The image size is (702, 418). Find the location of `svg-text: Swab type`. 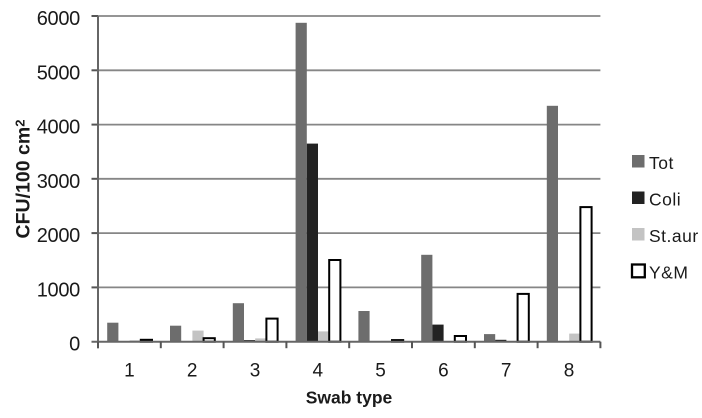

svg-text: Swab type is located at coordinates (349, 398).